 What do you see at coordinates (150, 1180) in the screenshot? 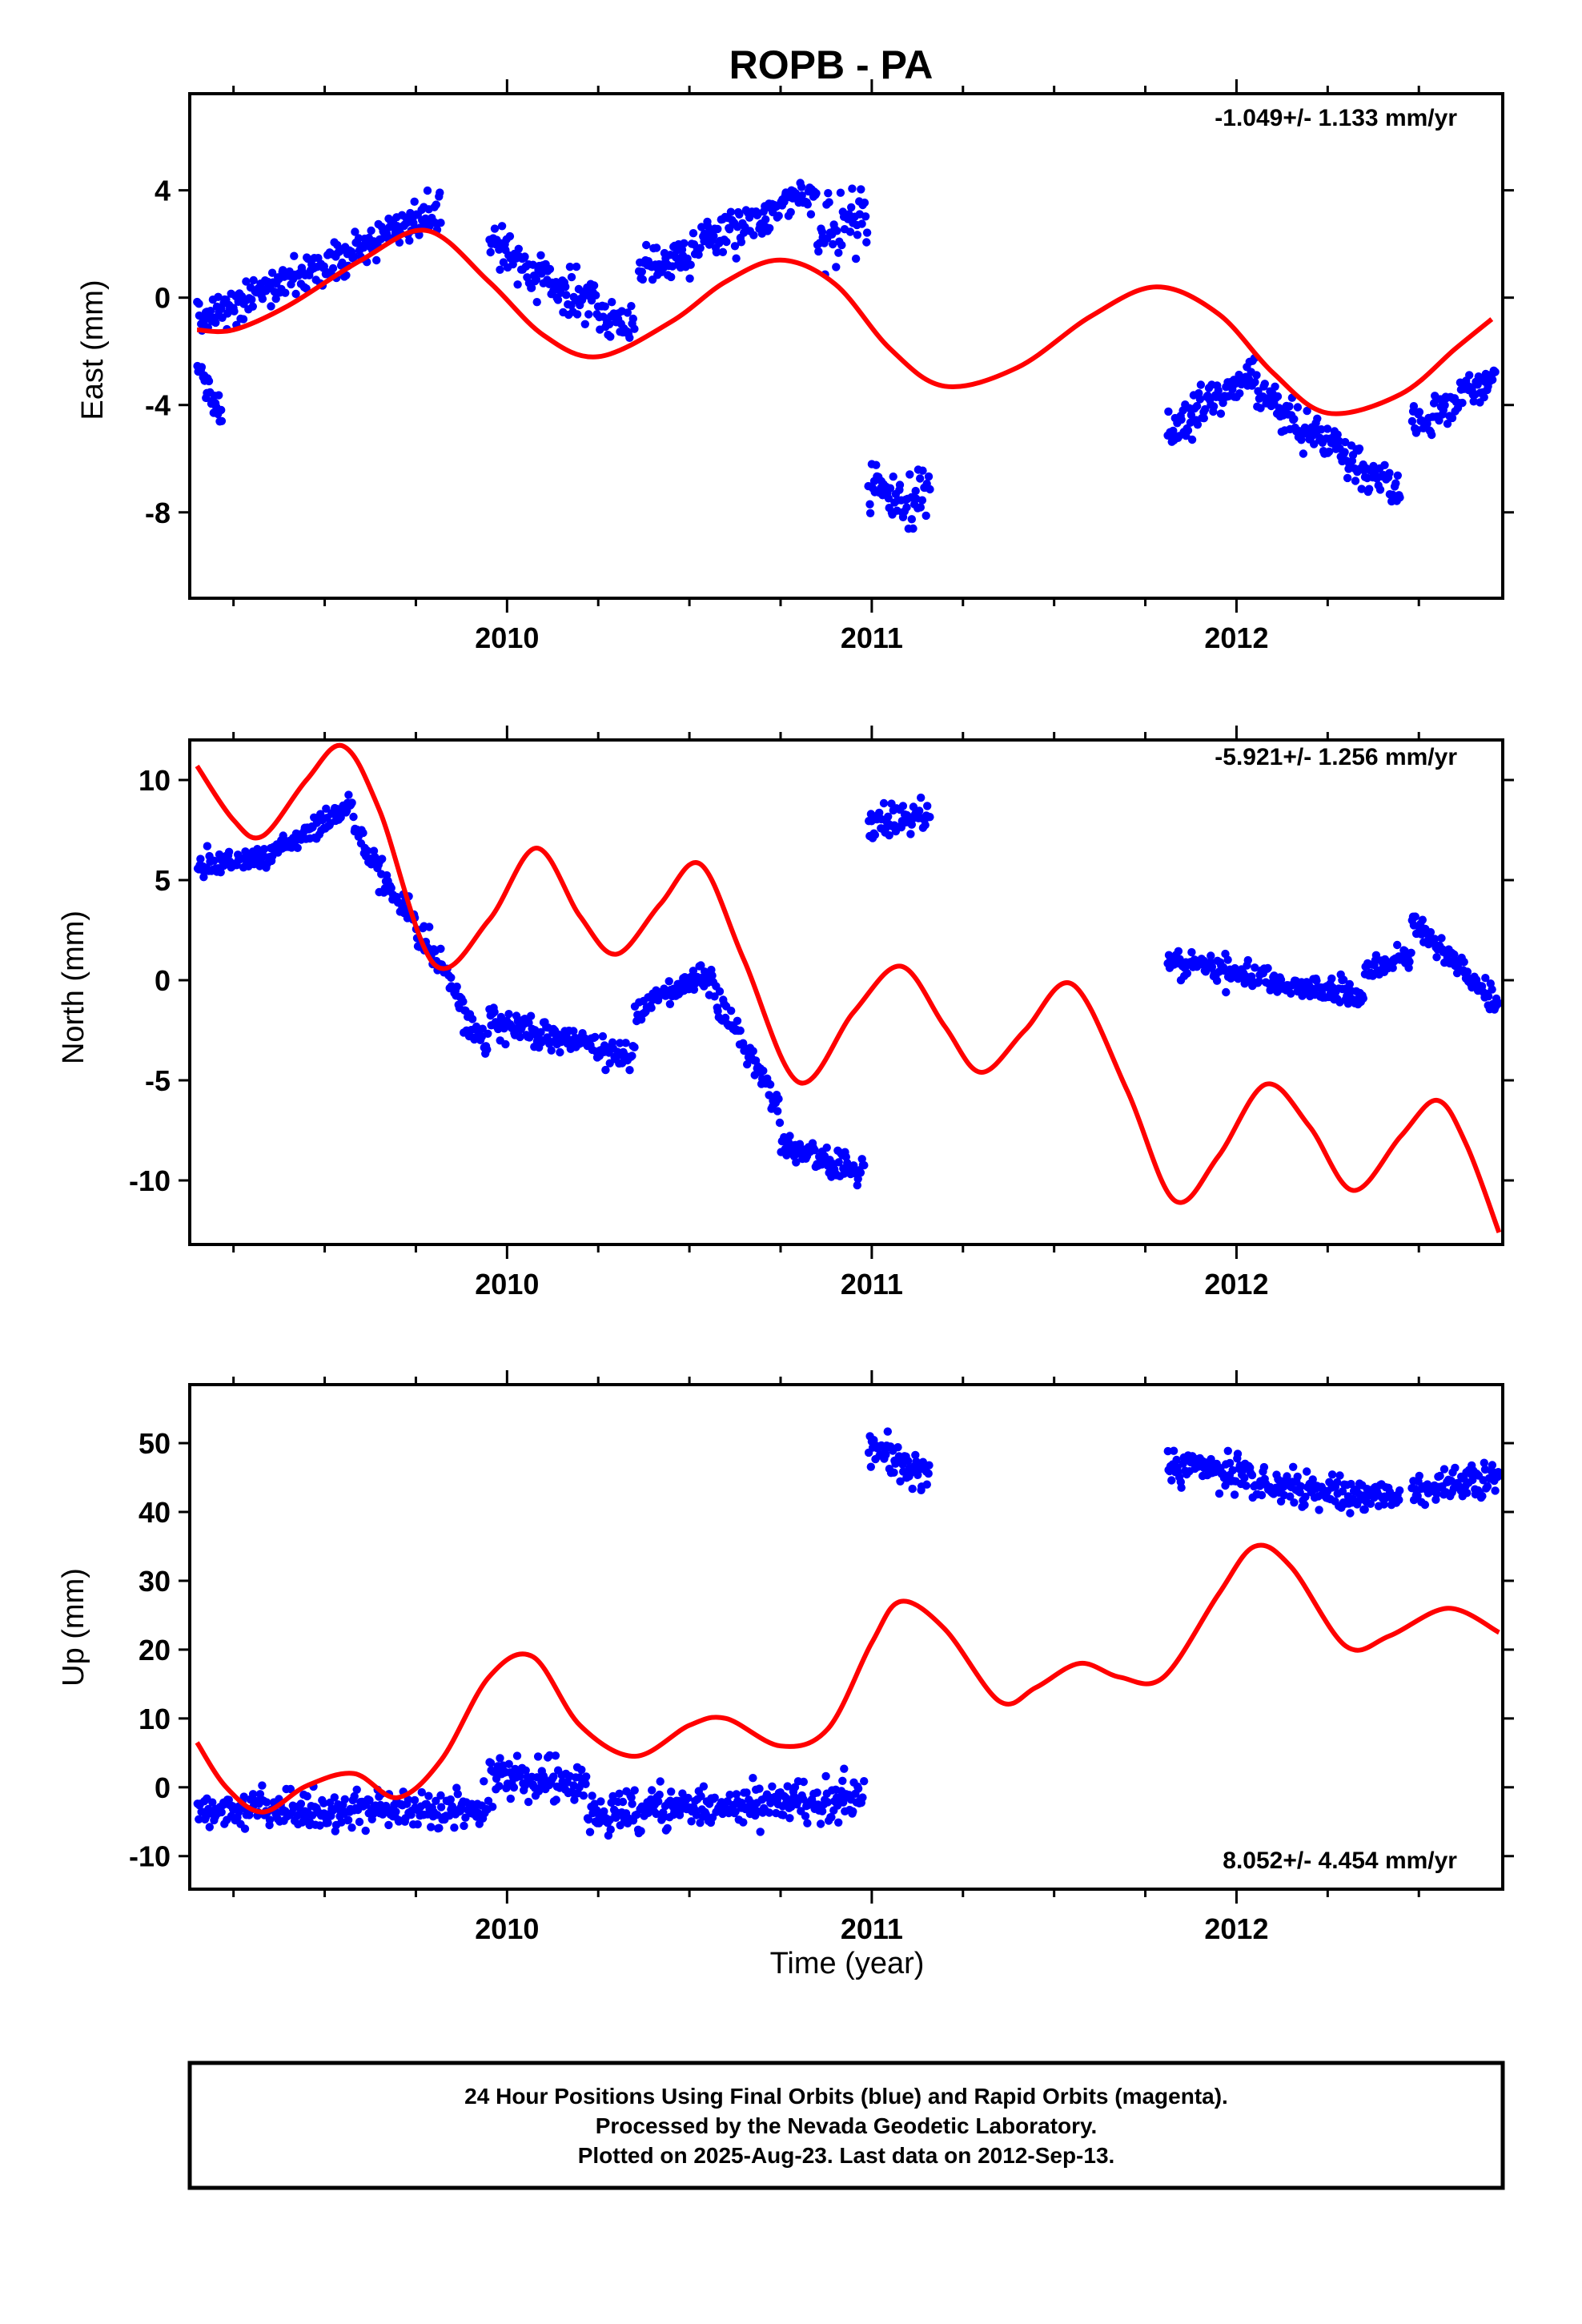
I see `north-y-tick-label: -10` at bounding box center [150, 1180].